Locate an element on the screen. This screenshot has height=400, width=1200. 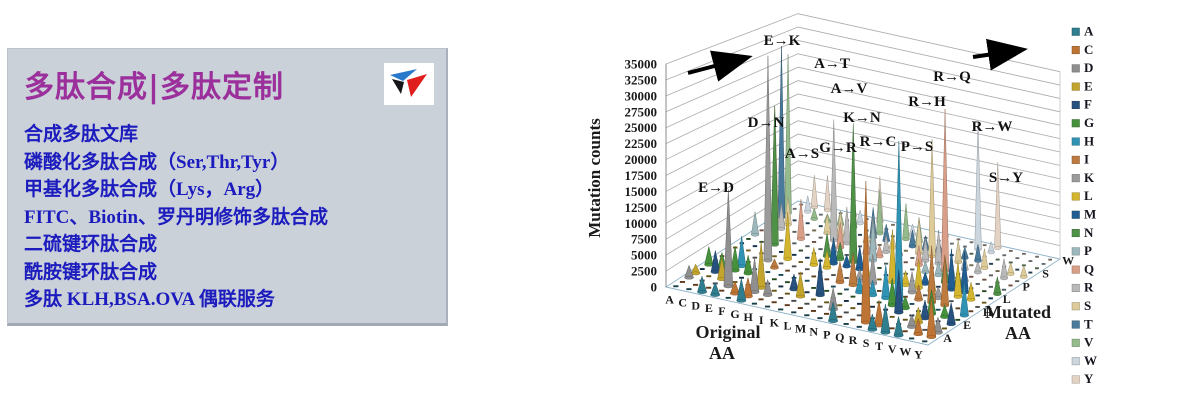
legend-label: K is located at coordinates (1089, 177).